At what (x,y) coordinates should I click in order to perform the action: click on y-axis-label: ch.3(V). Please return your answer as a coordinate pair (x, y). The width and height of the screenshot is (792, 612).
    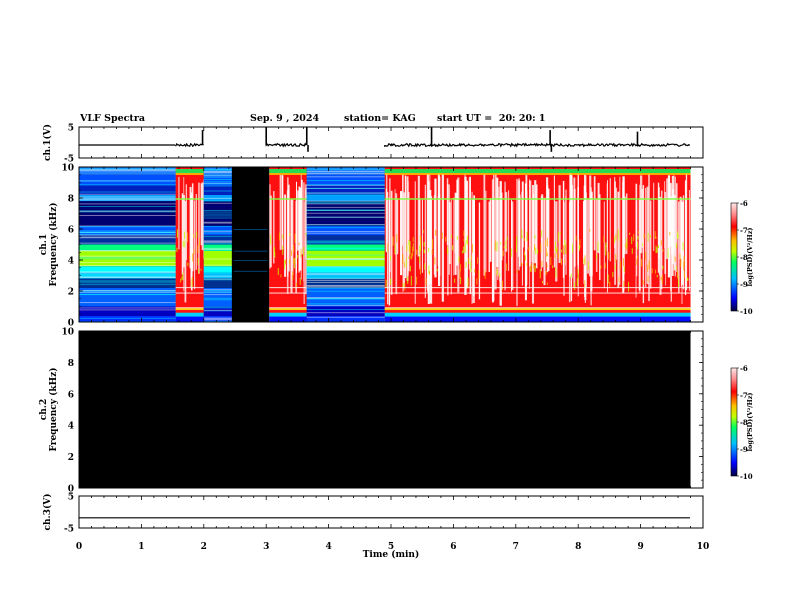
    Looking at the image, I should click on (47, 512).